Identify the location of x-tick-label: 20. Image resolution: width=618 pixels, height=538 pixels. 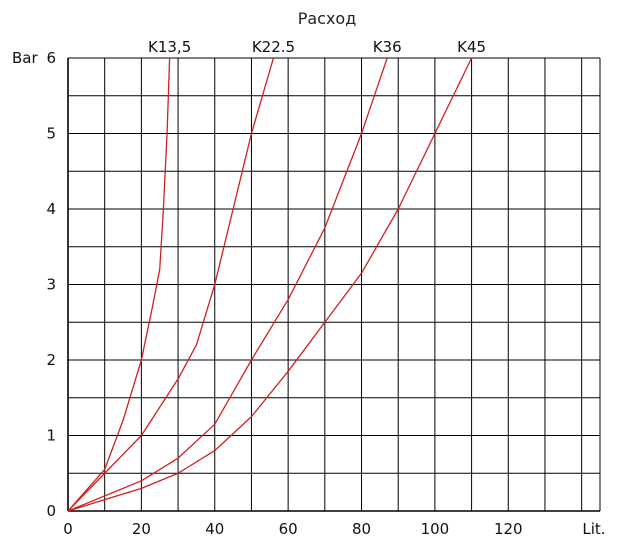
(141, 529).